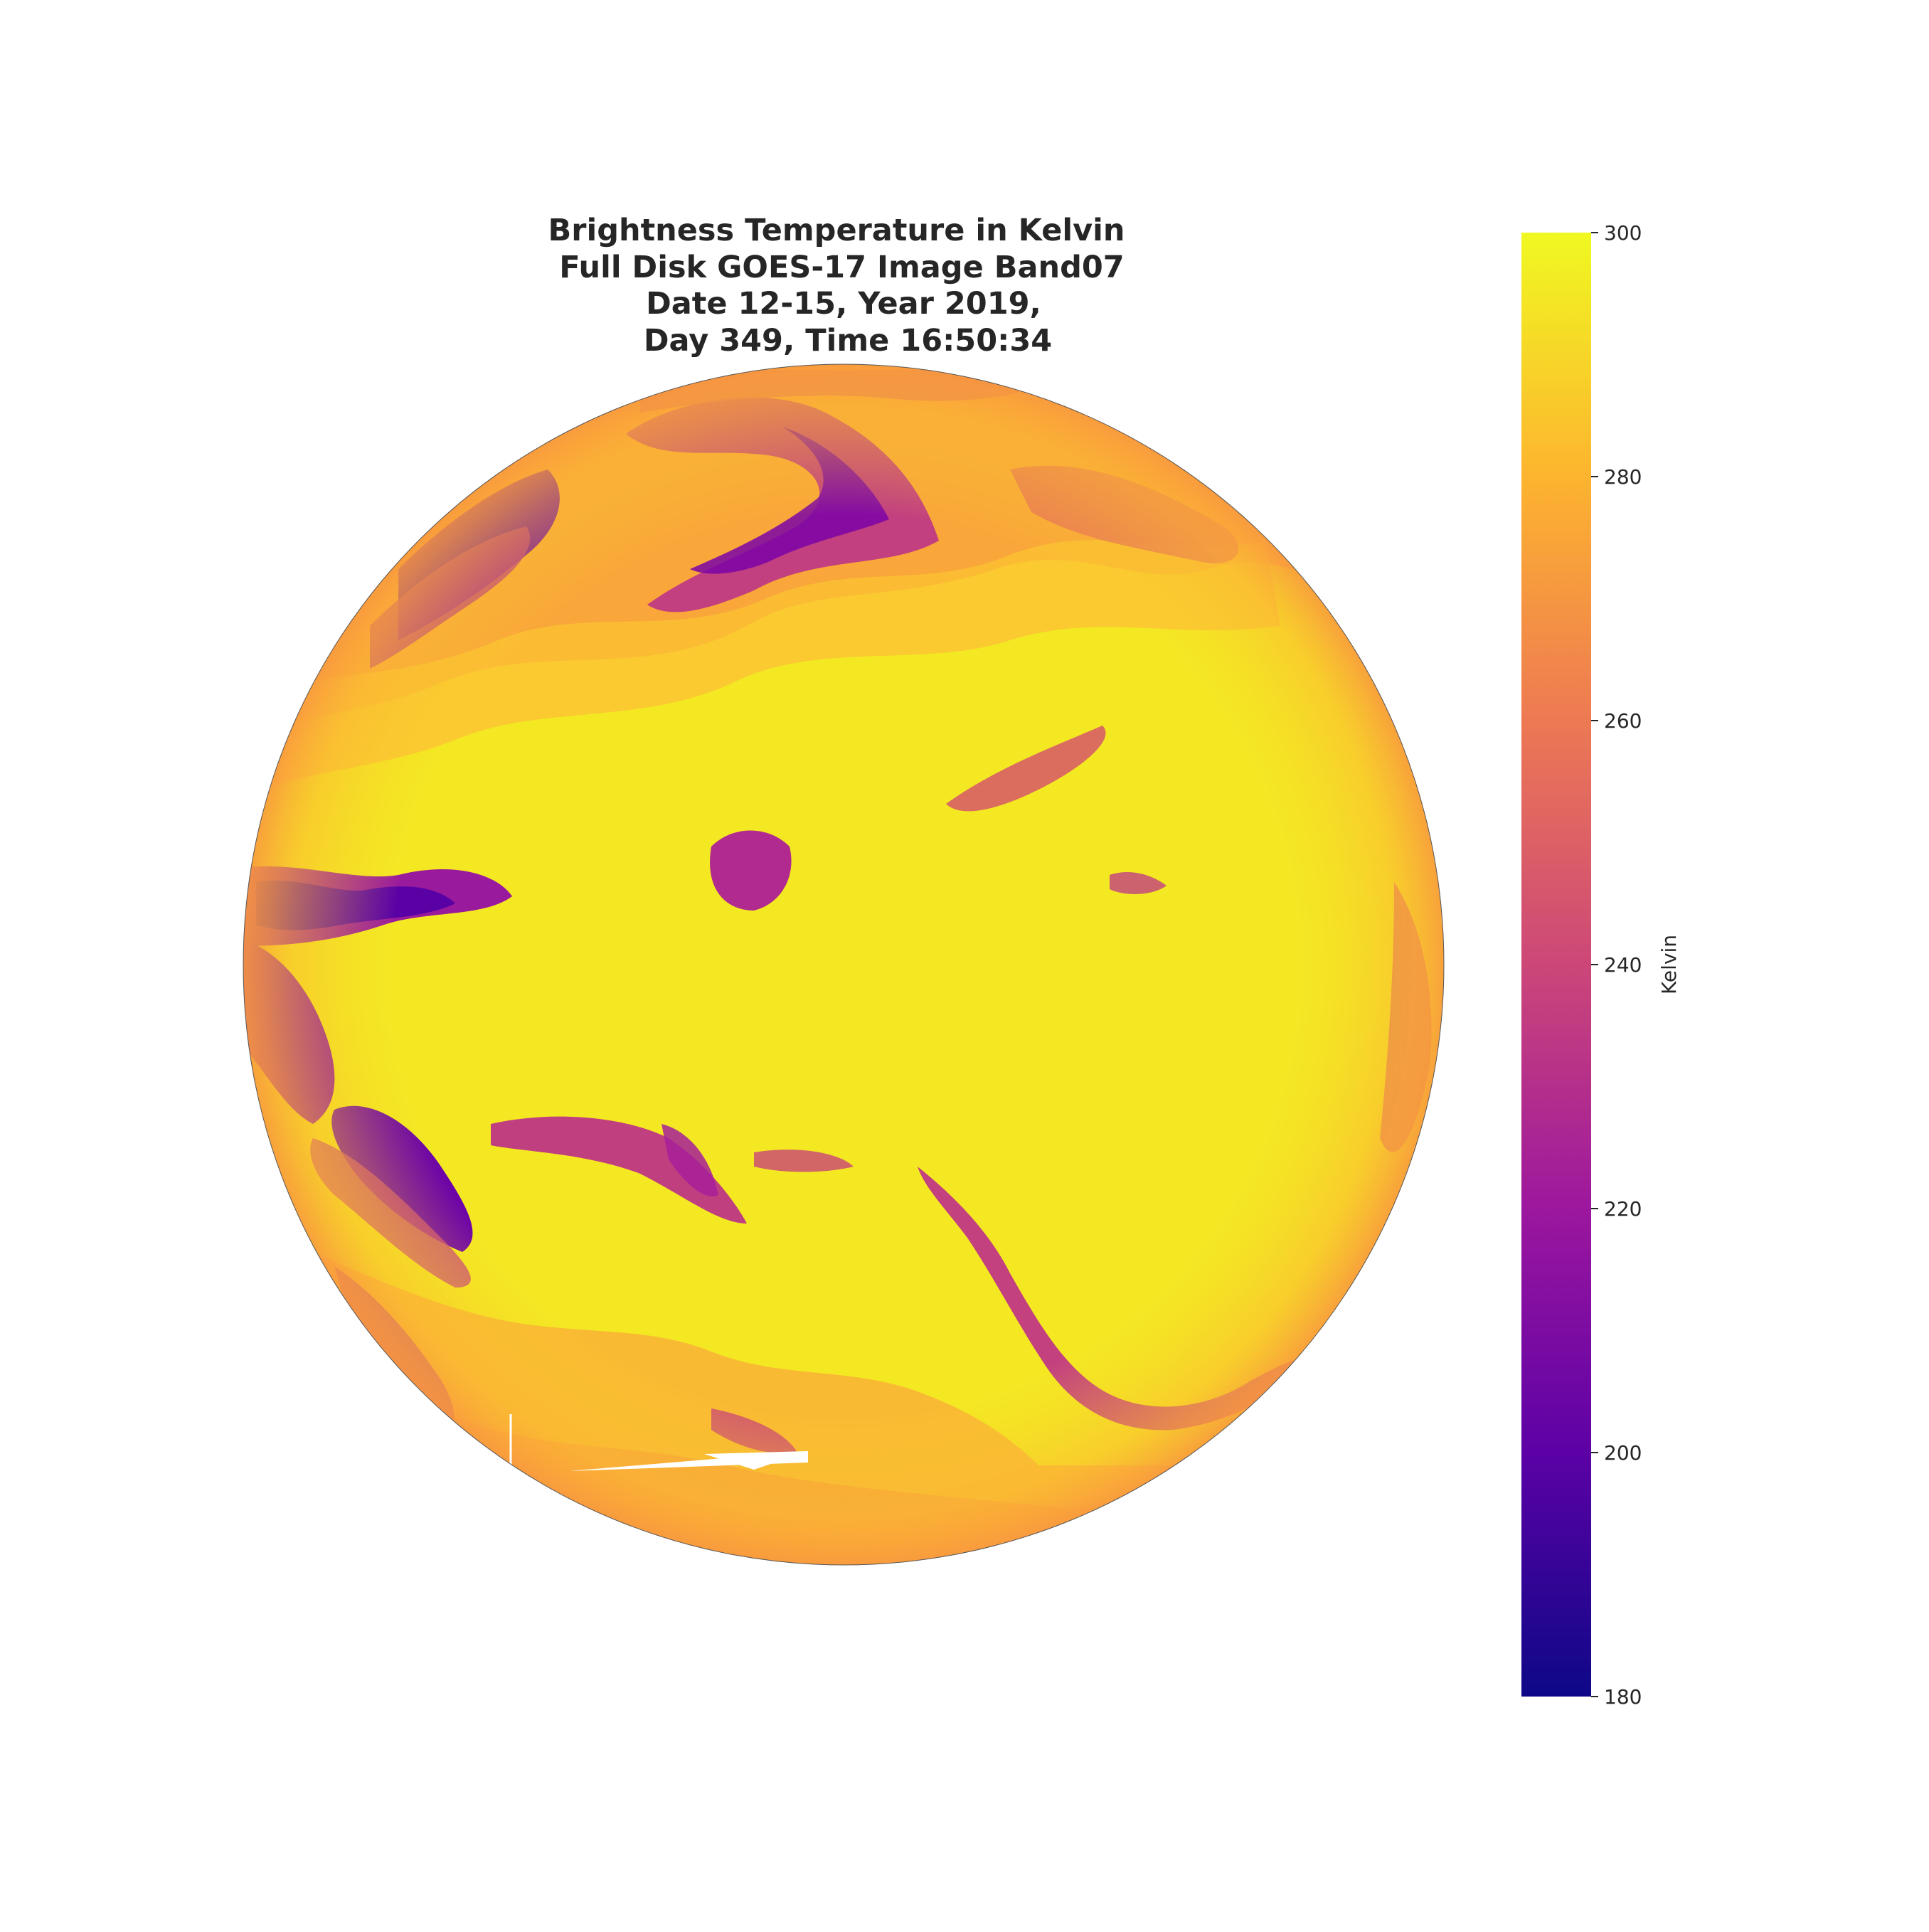 The image size is (1929, 1932). Describe the element at coordinates (1556, 965) in the screenshot. I see `colorbar-gradient` at that location.